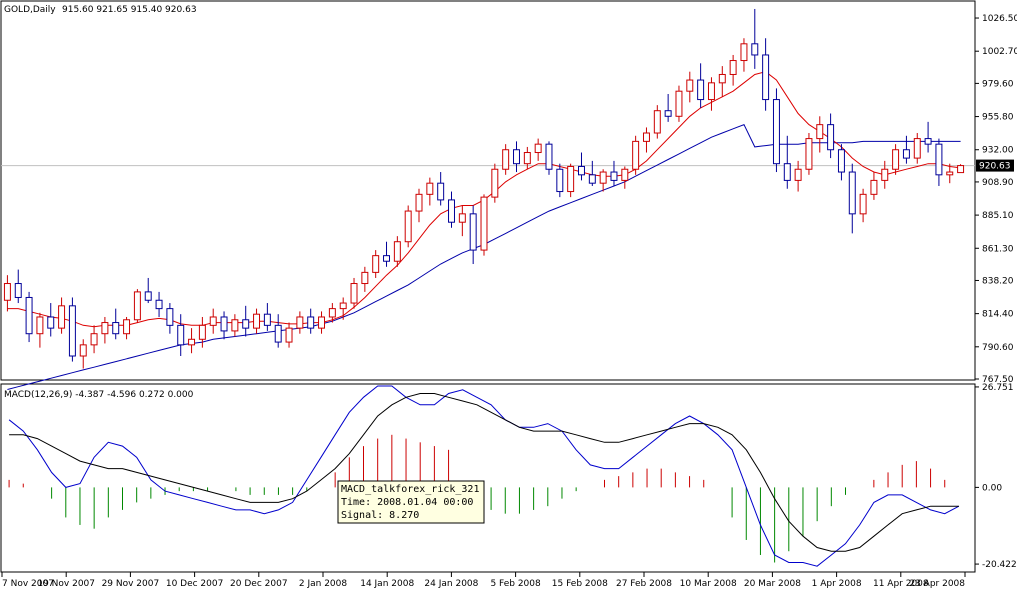  I want to click on symbol-label: GOLD,Daily, so click(30, 10).